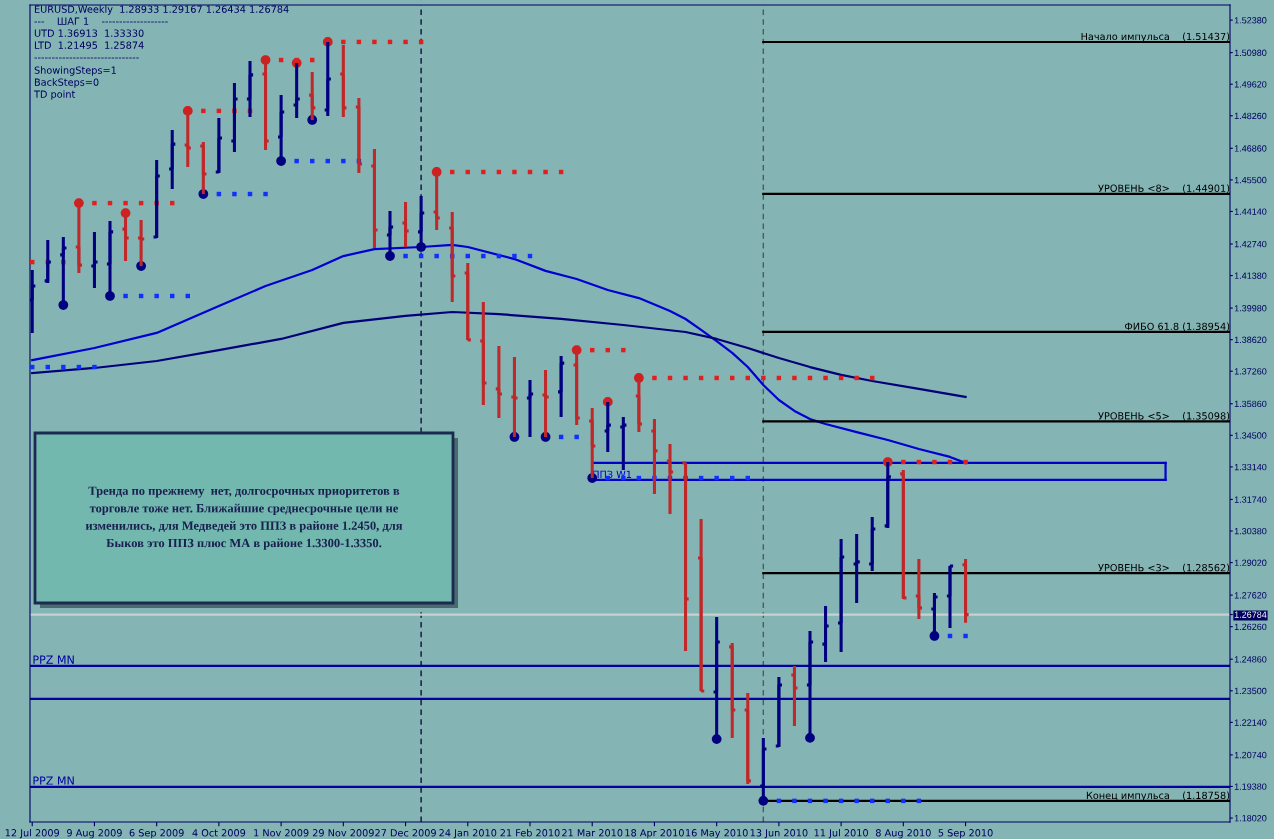 The width and height of the screenshot is (1274, 839). Describe the element at coordinates (1250, 614) in the screenshot. I see `y-tick-label: 1.26784` at that location.